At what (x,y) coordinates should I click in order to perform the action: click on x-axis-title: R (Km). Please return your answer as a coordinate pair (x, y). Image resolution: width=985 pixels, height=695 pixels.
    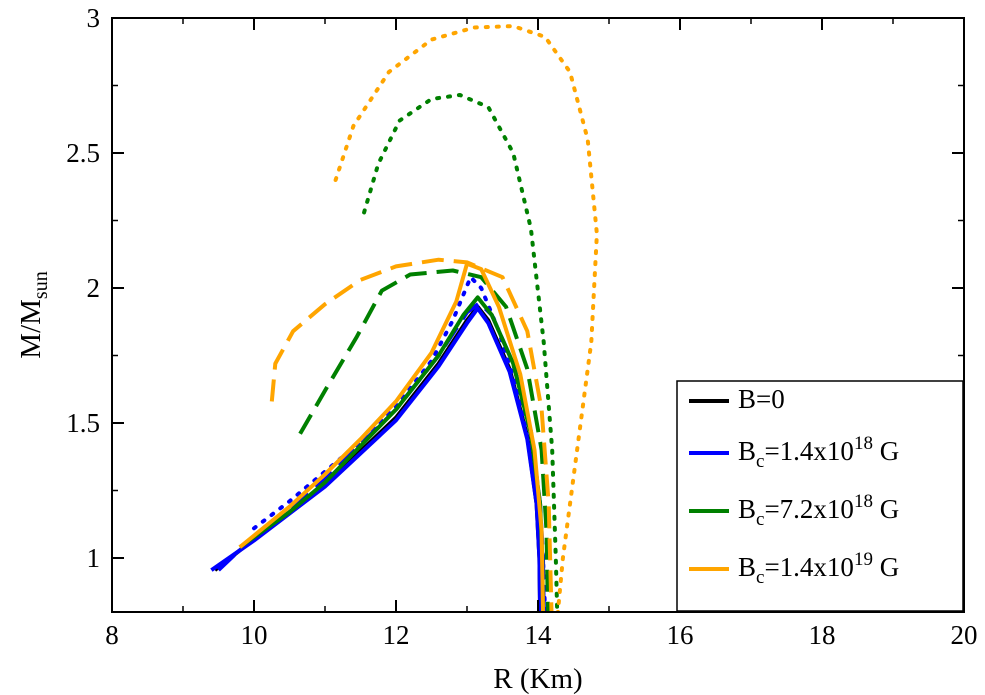
    Looking at the image, I should click on (537, 679).